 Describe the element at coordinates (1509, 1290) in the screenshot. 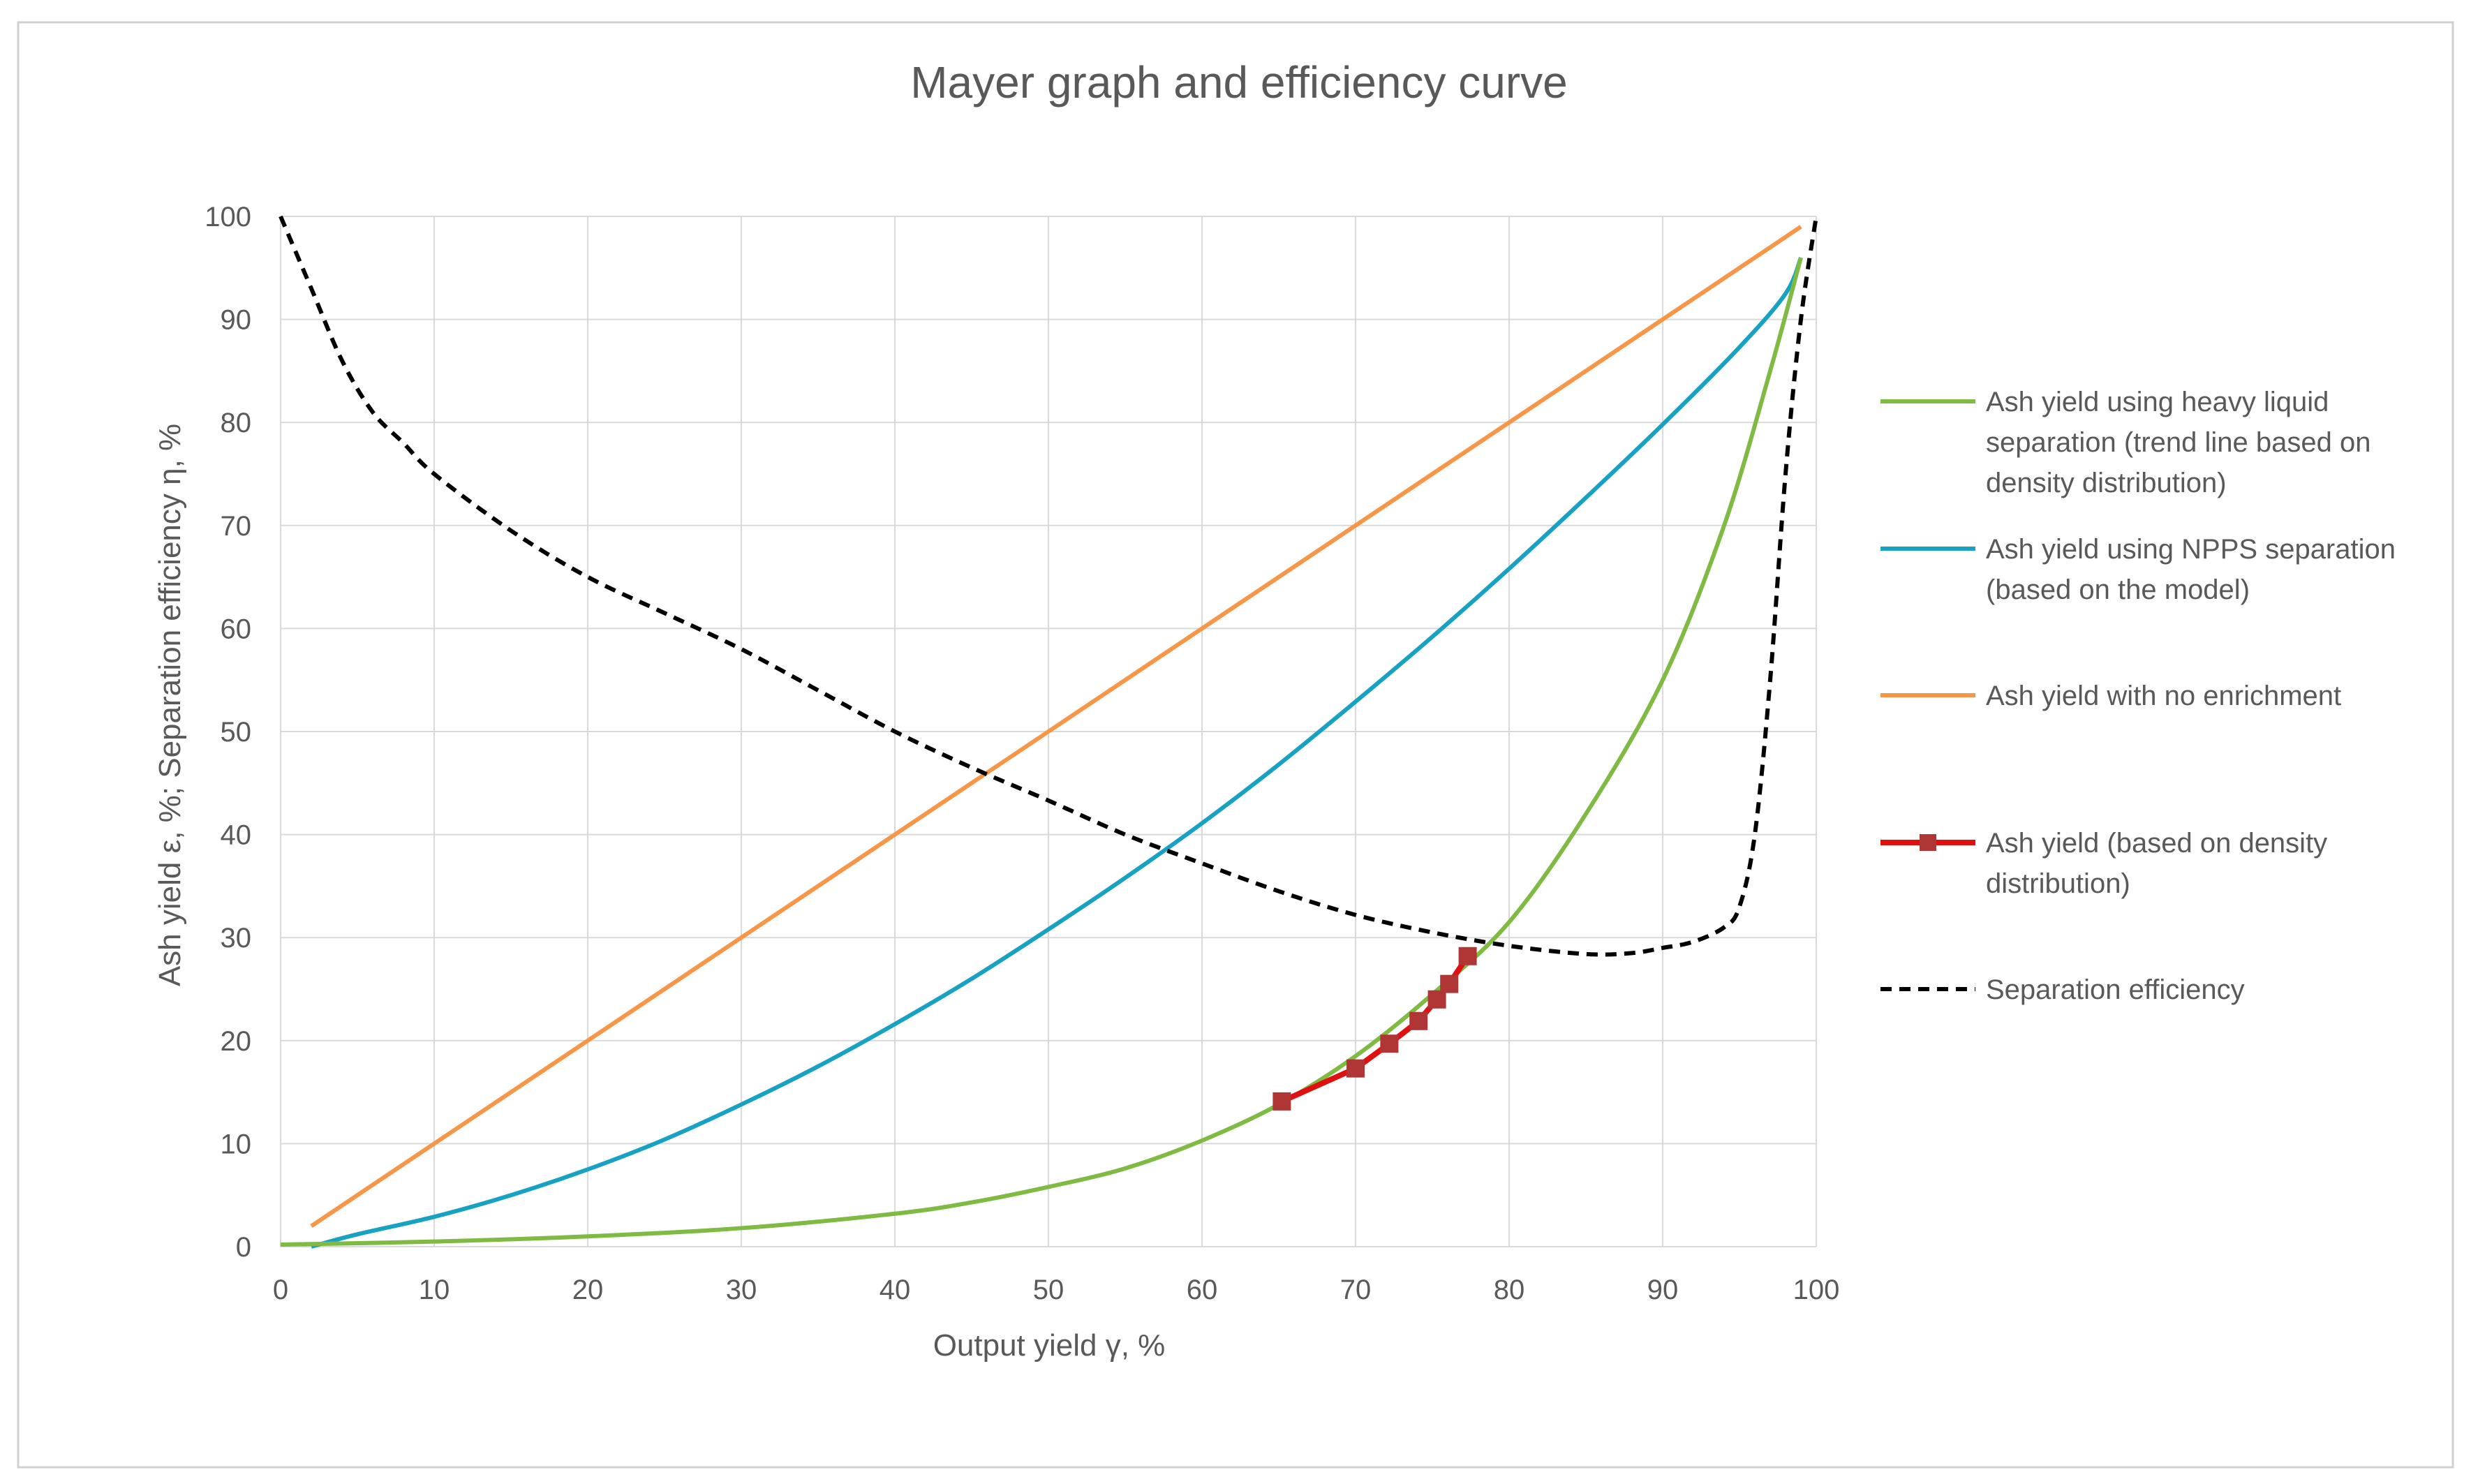

I see `x-tick-label: 80` at that location.